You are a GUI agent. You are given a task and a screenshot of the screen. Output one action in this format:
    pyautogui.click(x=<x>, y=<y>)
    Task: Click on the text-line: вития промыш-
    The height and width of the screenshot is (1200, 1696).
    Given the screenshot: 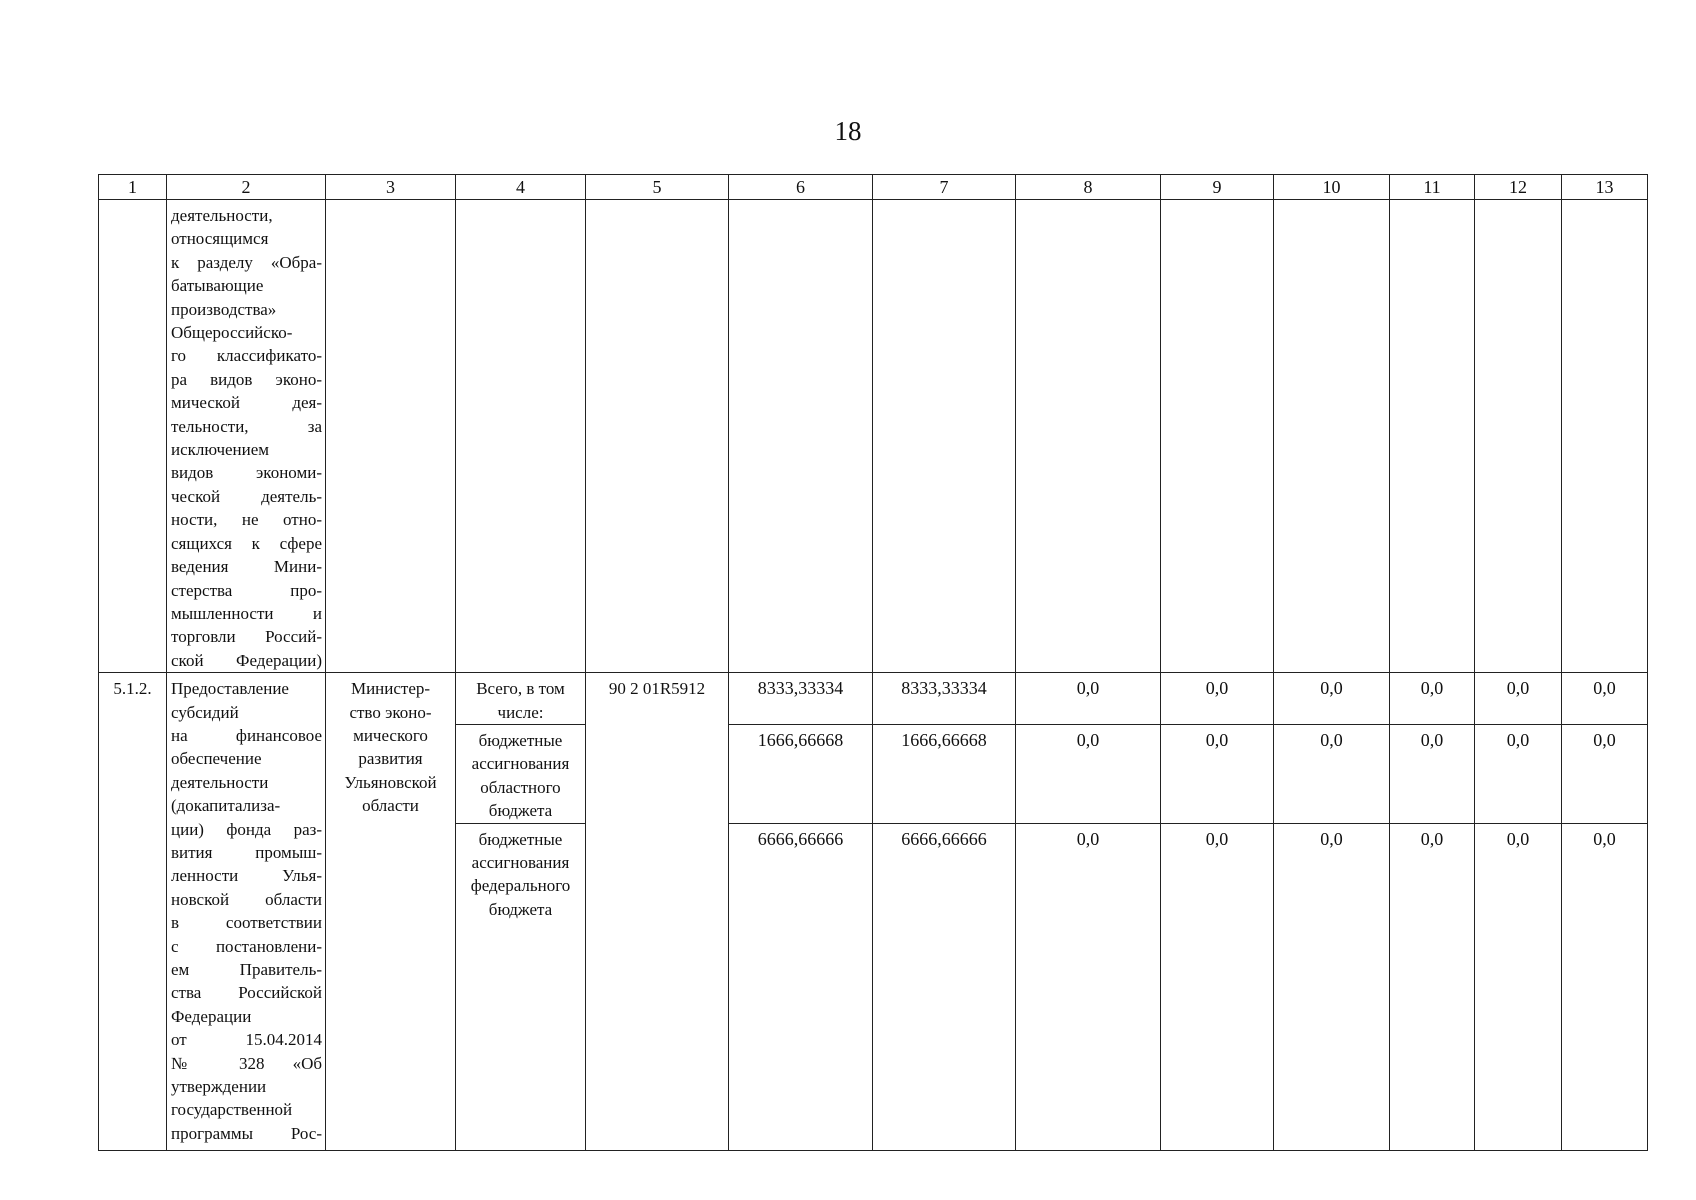 What is the action you would take?
    pyautogui.click(x=246, y=852)
    